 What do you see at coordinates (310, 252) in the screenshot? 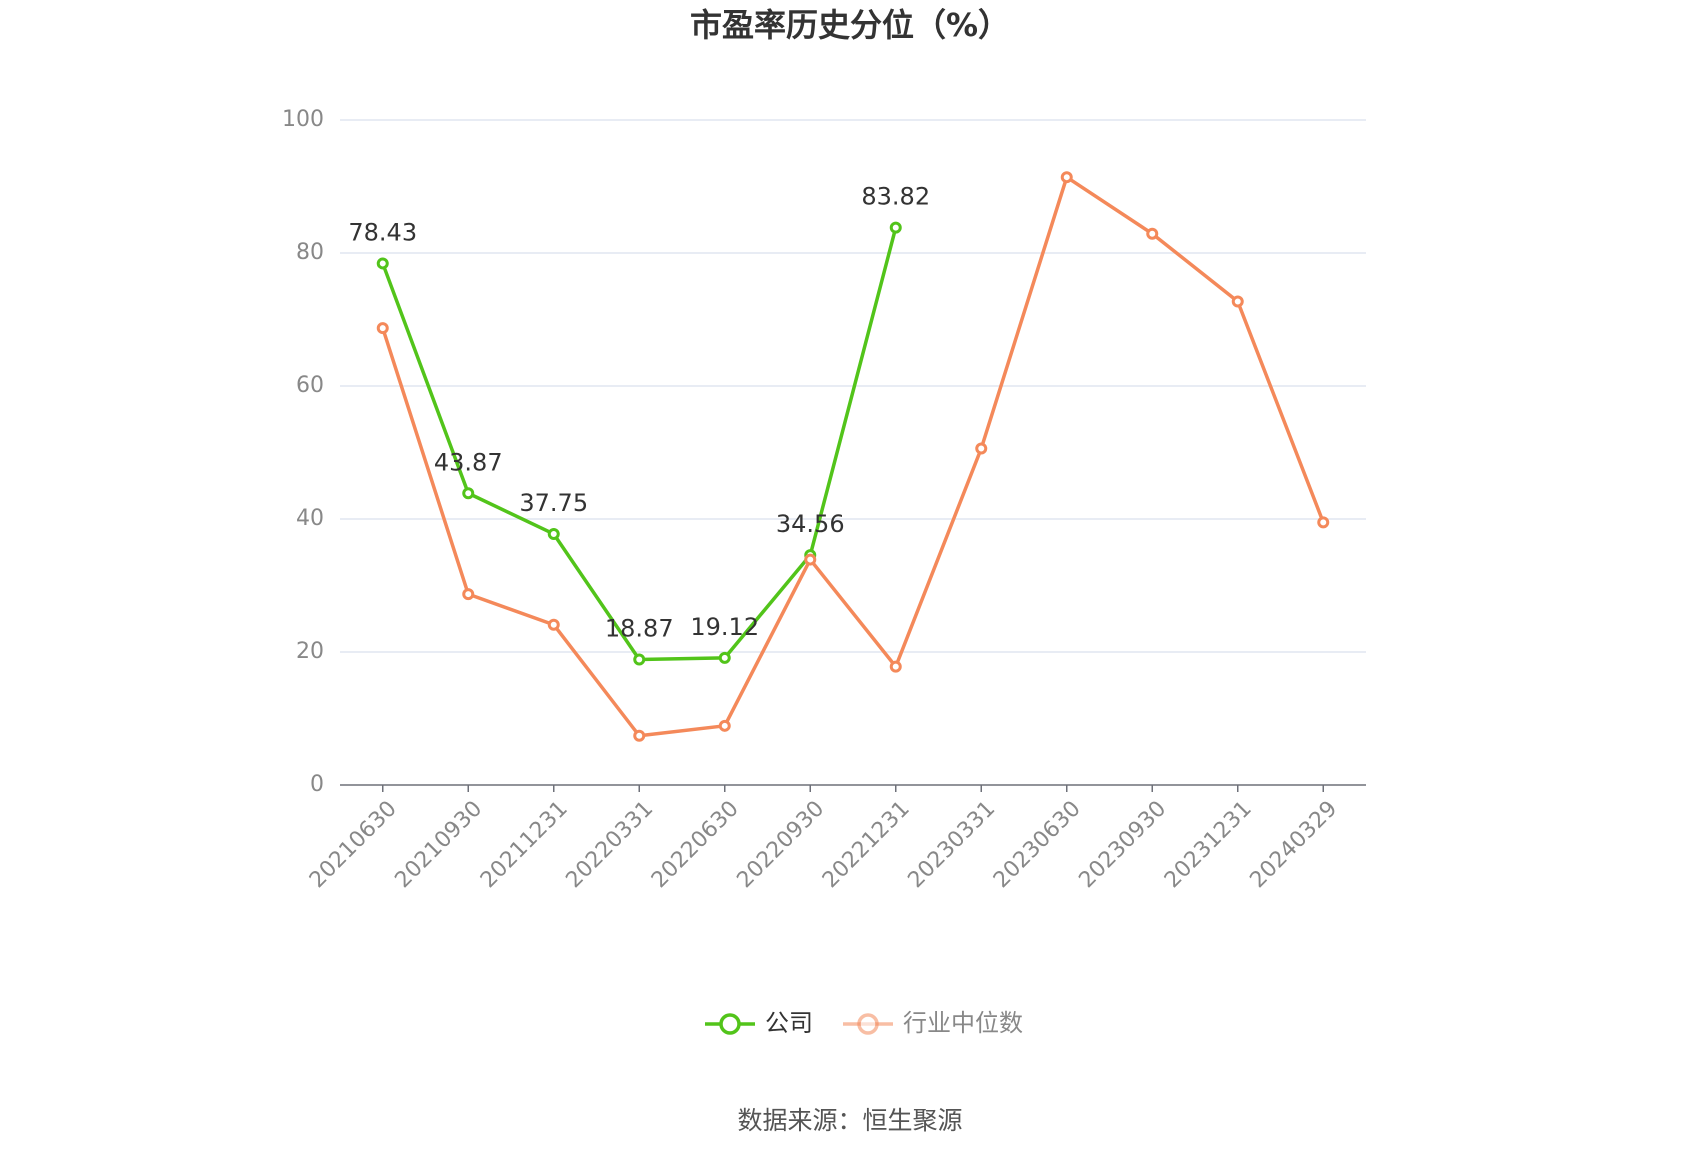
I see `y-tick-label: 80` at bounding box center [310, 252].